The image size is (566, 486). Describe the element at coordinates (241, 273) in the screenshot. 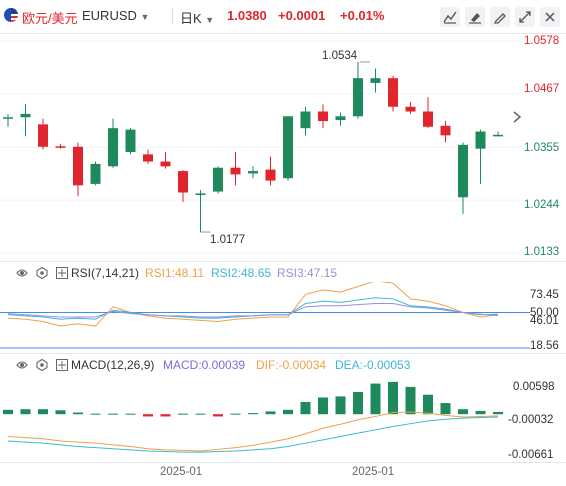

I see `rsi2-value: RSI2:48.65` at that location.